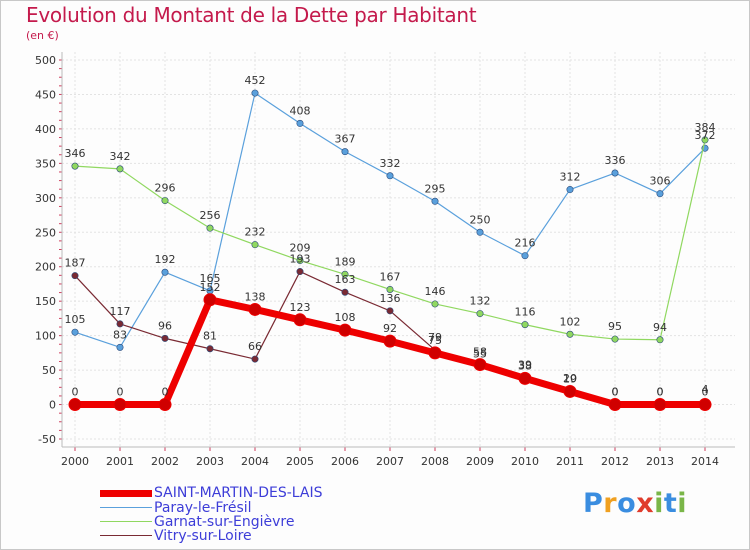 The image size is (750, 550). I want to click on x-tick-label: 2013, so click(660, 461).